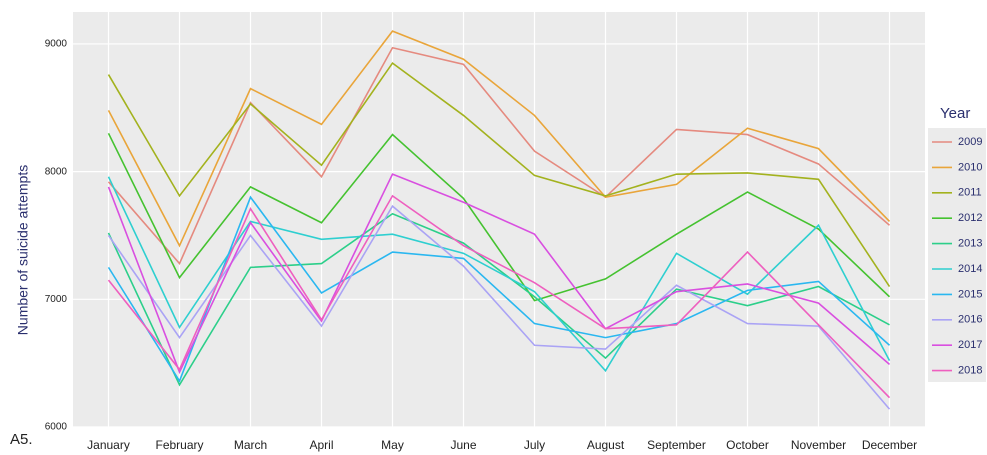 The image size is (987, 455). I want to click on x-tick-label: December, so click(889, 445).